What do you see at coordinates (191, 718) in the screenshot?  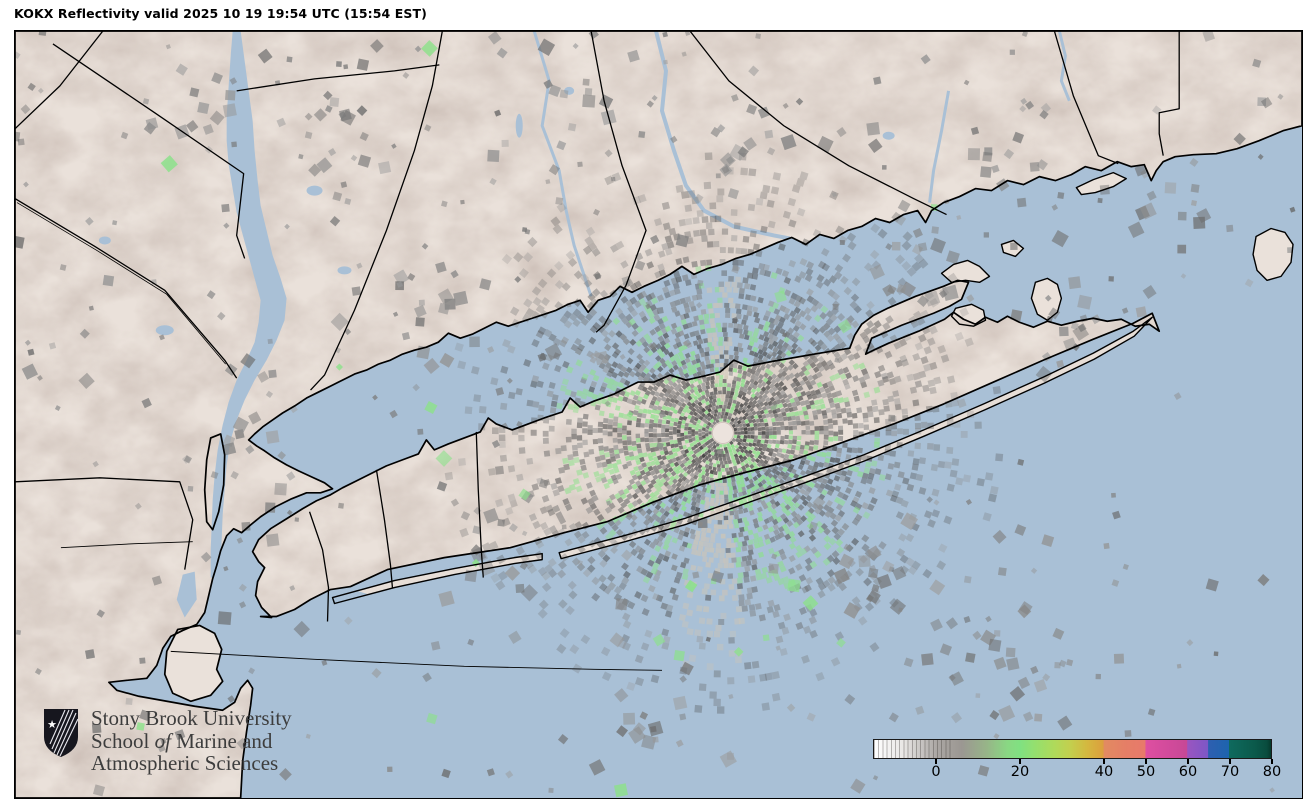 I see `logo-line-1: Stony Brook University` at bounding box center [191, 718].